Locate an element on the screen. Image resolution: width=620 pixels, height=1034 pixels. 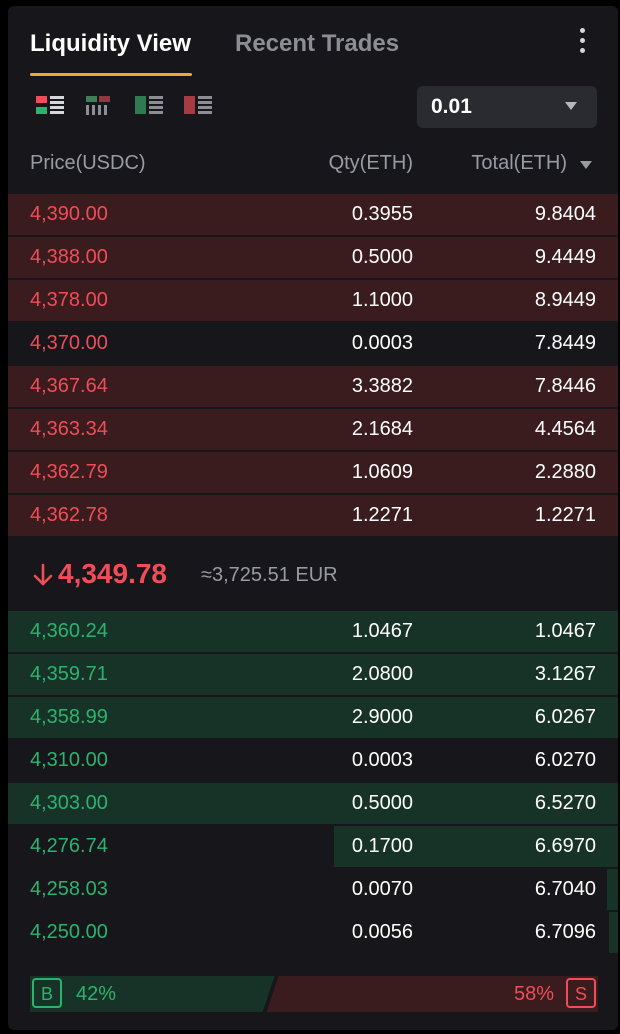
bid-row: 4,258.03 0.0070 6.7040 is located at coordinates (313, 889).